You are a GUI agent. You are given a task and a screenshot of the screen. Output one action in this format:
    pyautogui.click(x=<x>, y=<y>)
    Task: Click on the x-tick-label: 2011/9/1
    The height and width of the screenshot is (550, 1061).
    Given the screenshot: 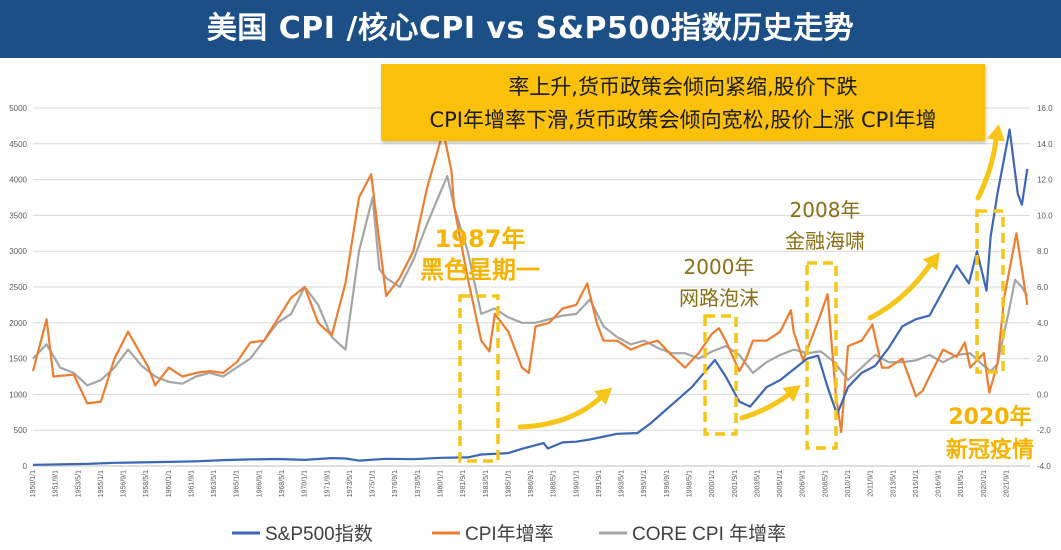 What is the action you would take?
    pyautogui.click(x=871, y=483)
    